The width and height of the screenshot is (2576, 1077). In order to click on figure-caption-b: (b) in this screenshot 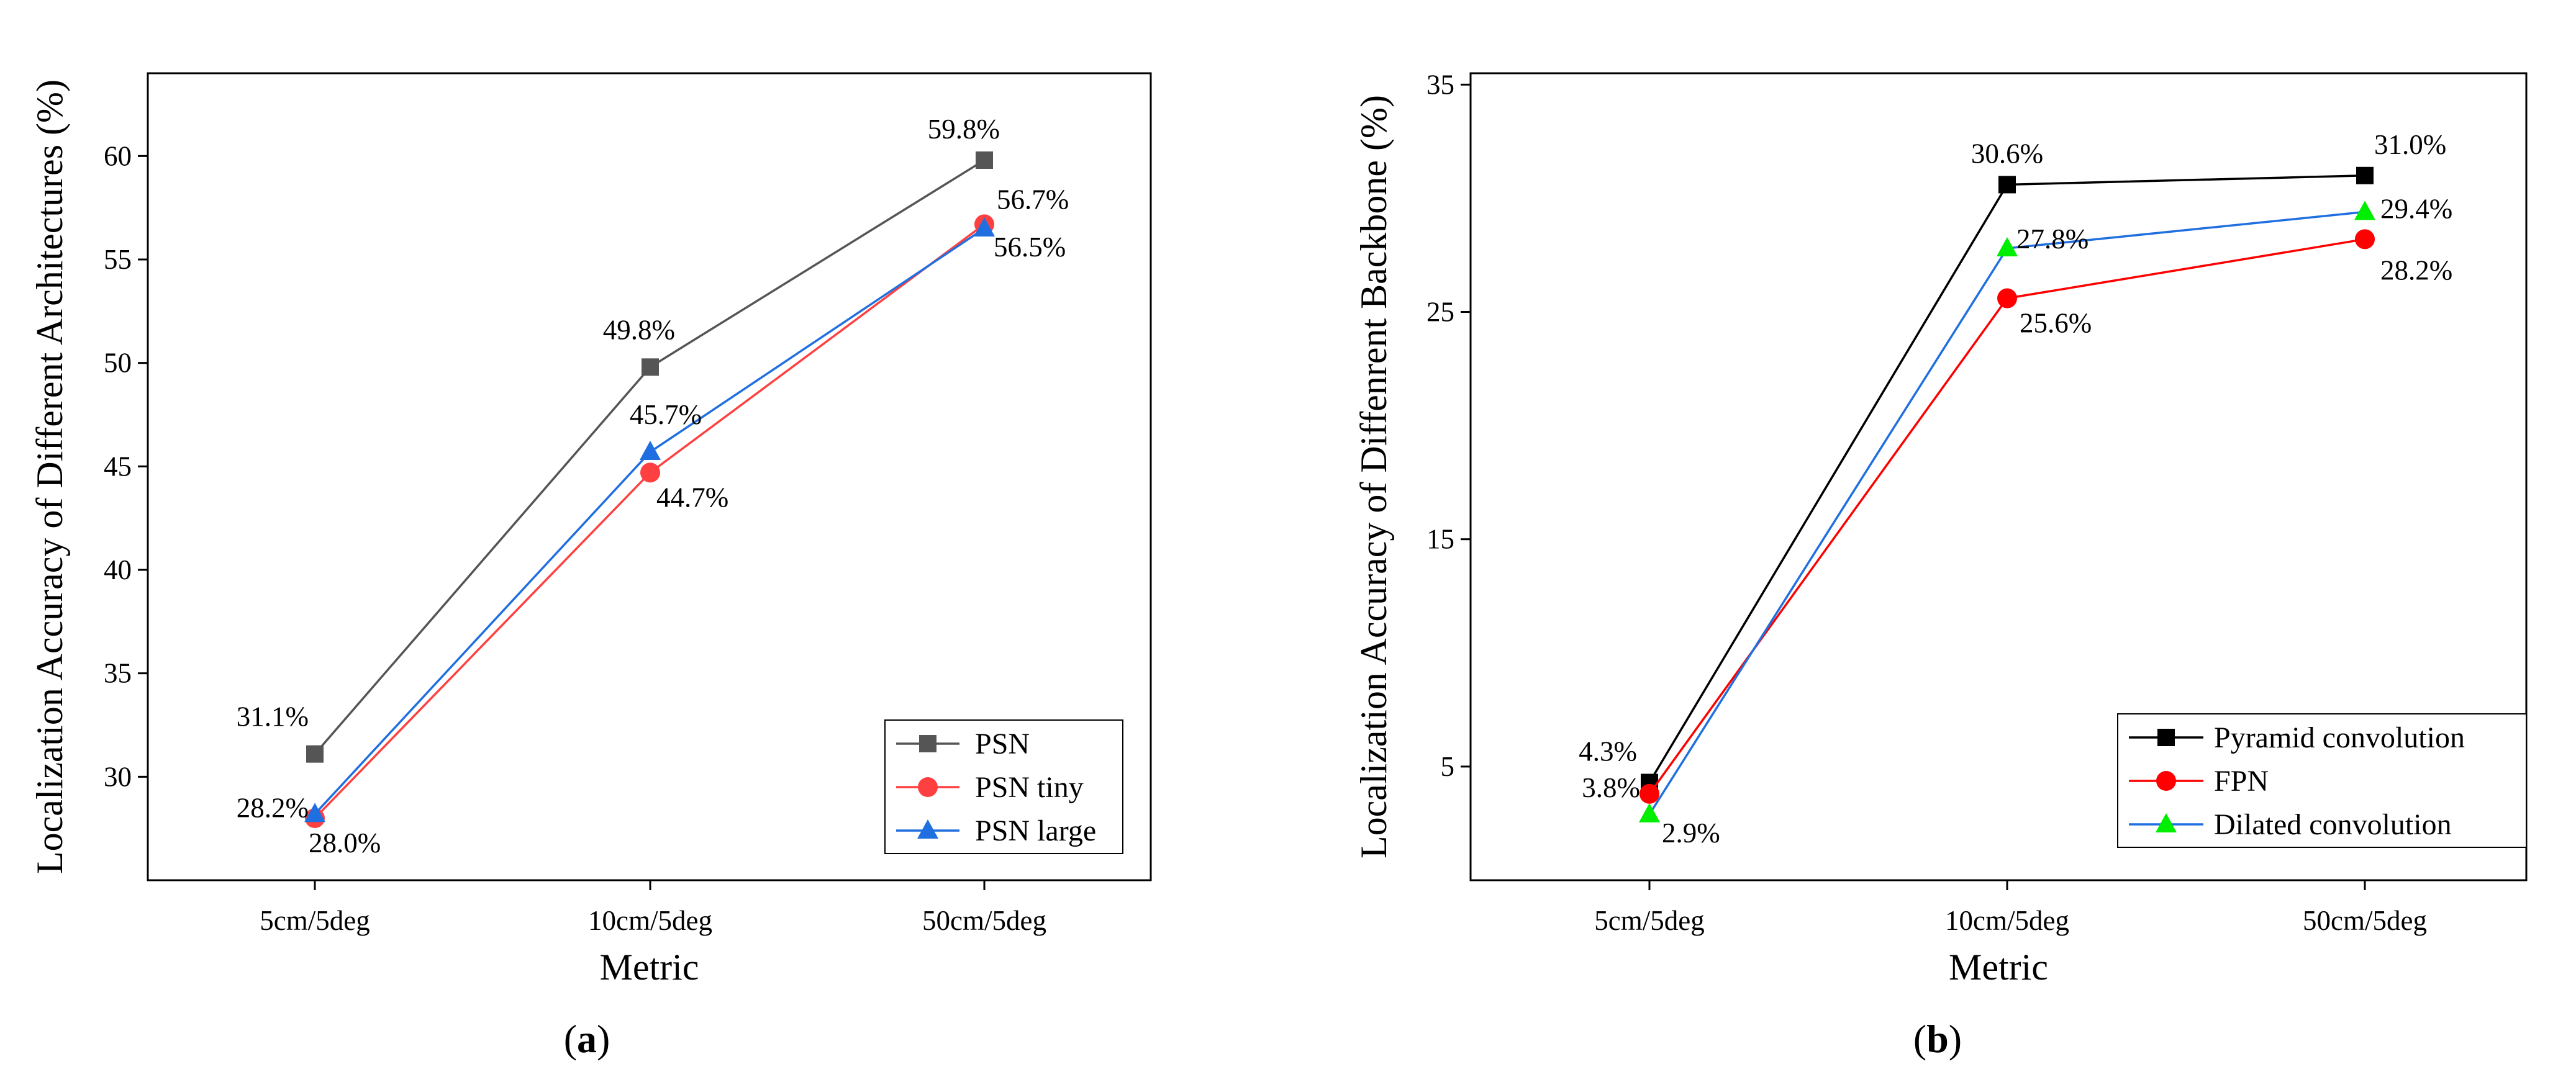, I will do `click(1937, 1039)`.